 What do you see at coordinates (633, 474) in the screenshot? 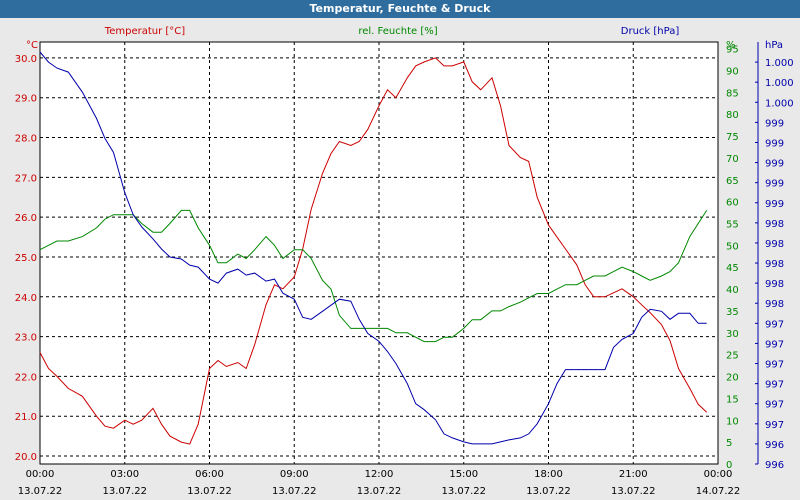
I see `x-tick-time: 21:00` at bounding box center [633, 474].